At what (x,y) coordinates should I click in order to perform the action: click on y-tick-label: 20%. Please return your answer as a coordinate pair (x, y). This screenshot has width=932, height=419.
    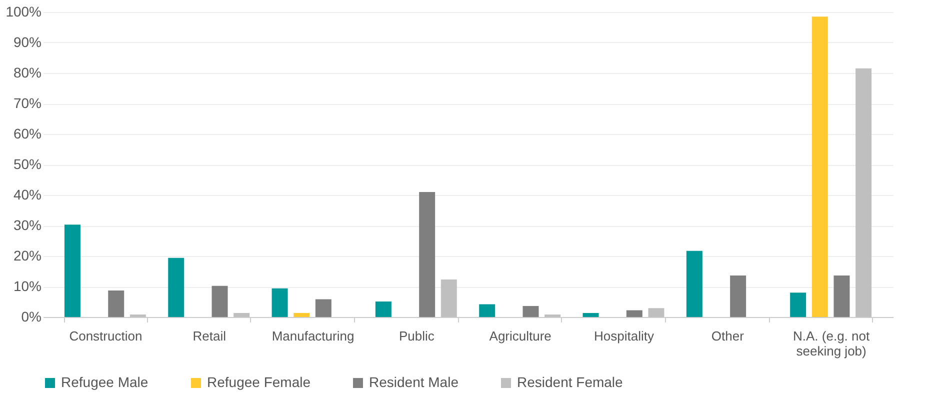
    Looking at the image, I should click on (27, 256).